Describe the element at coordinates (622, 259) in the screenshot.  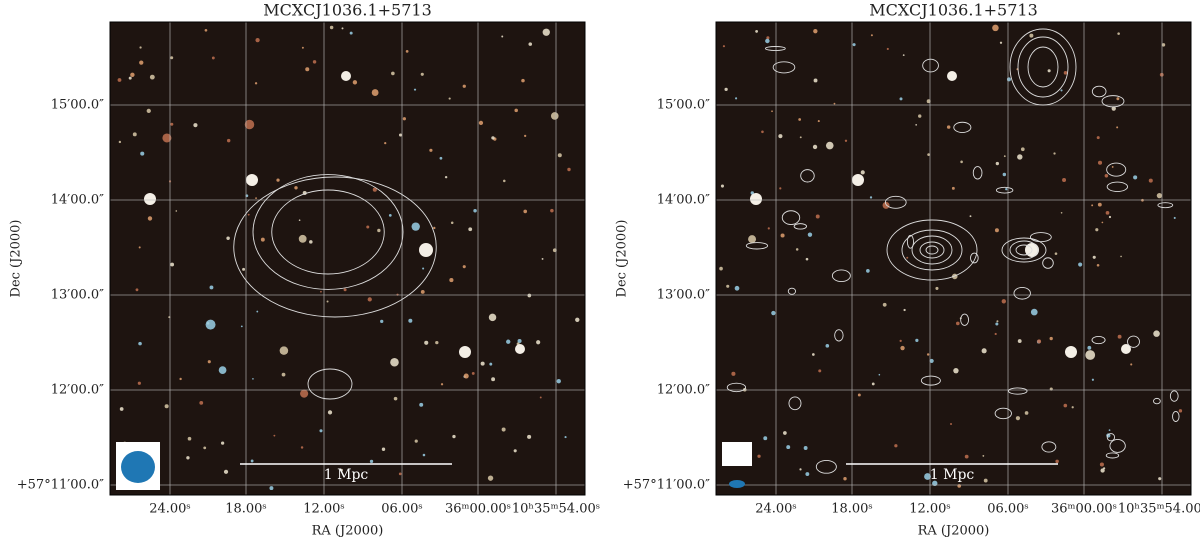
I see `y-axis-label: Dec (J2000)` at that location.